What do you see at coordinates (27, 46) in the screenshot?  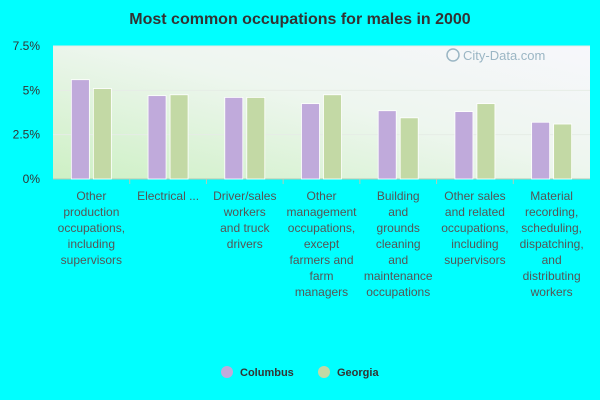 I see `y-tick-label: 7.5%` at bounding box center [27, 46].